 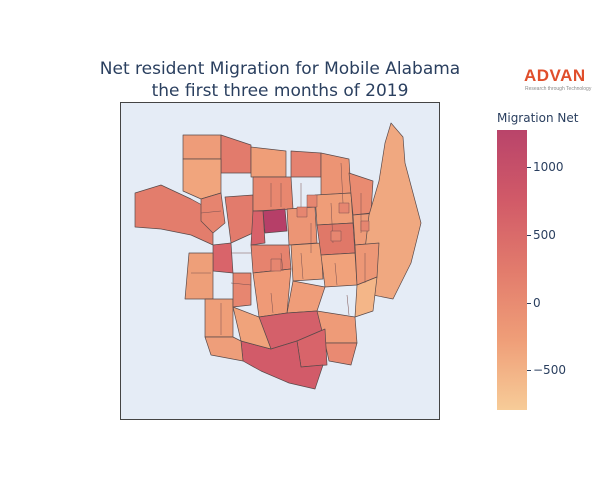 I want to click on logo-wordmark: ADVAN, so click(x=555, y=75).